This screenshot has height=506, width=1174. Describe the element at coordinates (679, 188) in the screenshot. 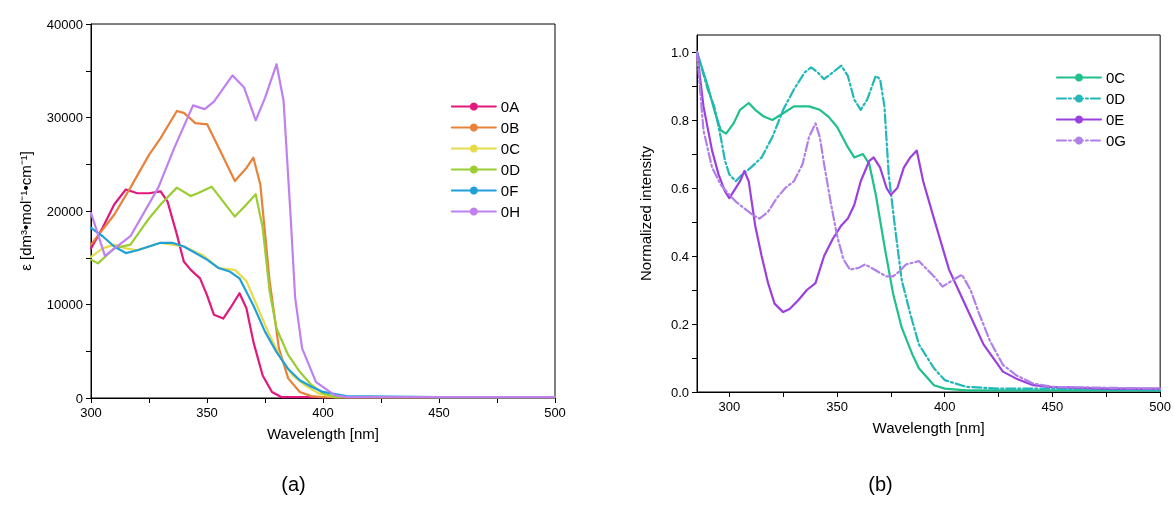

I see `y-tick-label: 0.6` at that location.